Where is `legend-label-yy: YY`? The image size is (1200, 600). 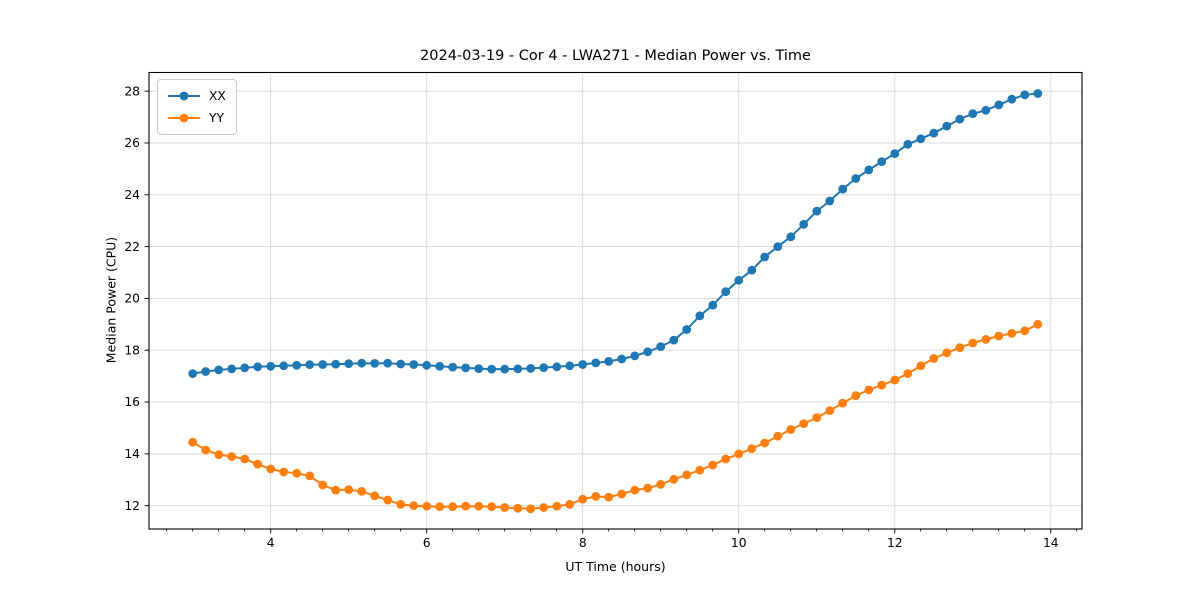
legend-label-yy: YY is located at coordinates (217, 118).